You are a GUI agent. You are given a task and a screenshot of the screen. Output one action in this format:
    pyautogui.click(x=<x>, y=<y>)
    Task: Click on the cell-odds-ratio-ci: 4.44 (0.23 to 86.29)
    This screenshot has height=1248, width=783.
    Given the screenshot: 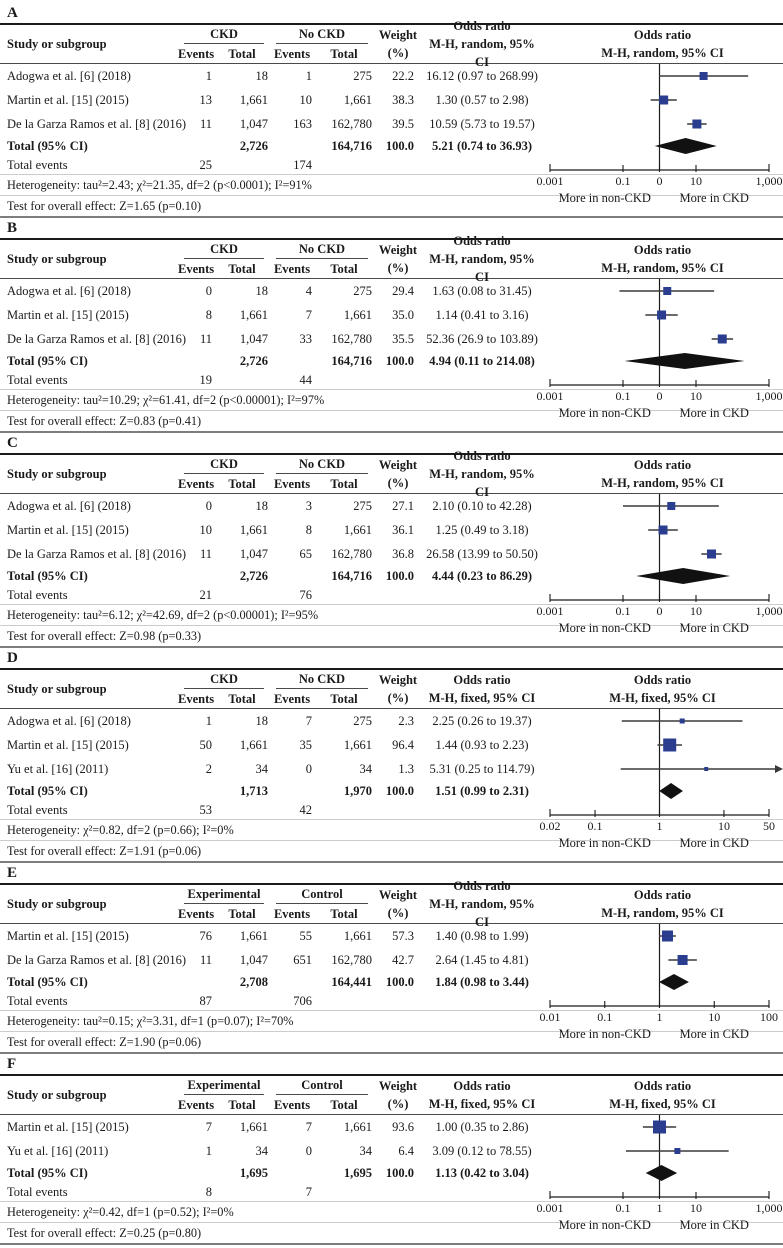 What is the action you would take?
    pyautogui.click(x=482, y=576)
    